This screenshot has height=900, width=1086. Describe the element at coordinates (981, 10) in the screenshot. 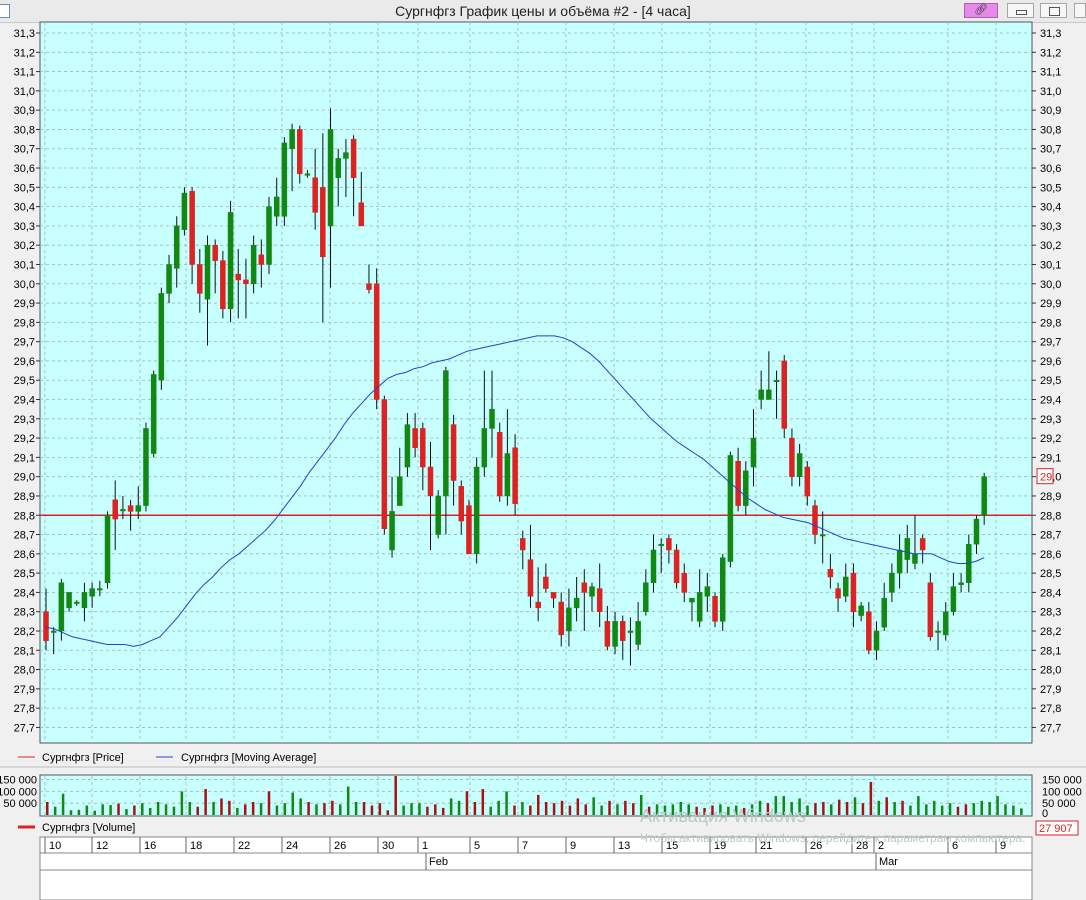

I see `link-button: 🔗︎` at that location.